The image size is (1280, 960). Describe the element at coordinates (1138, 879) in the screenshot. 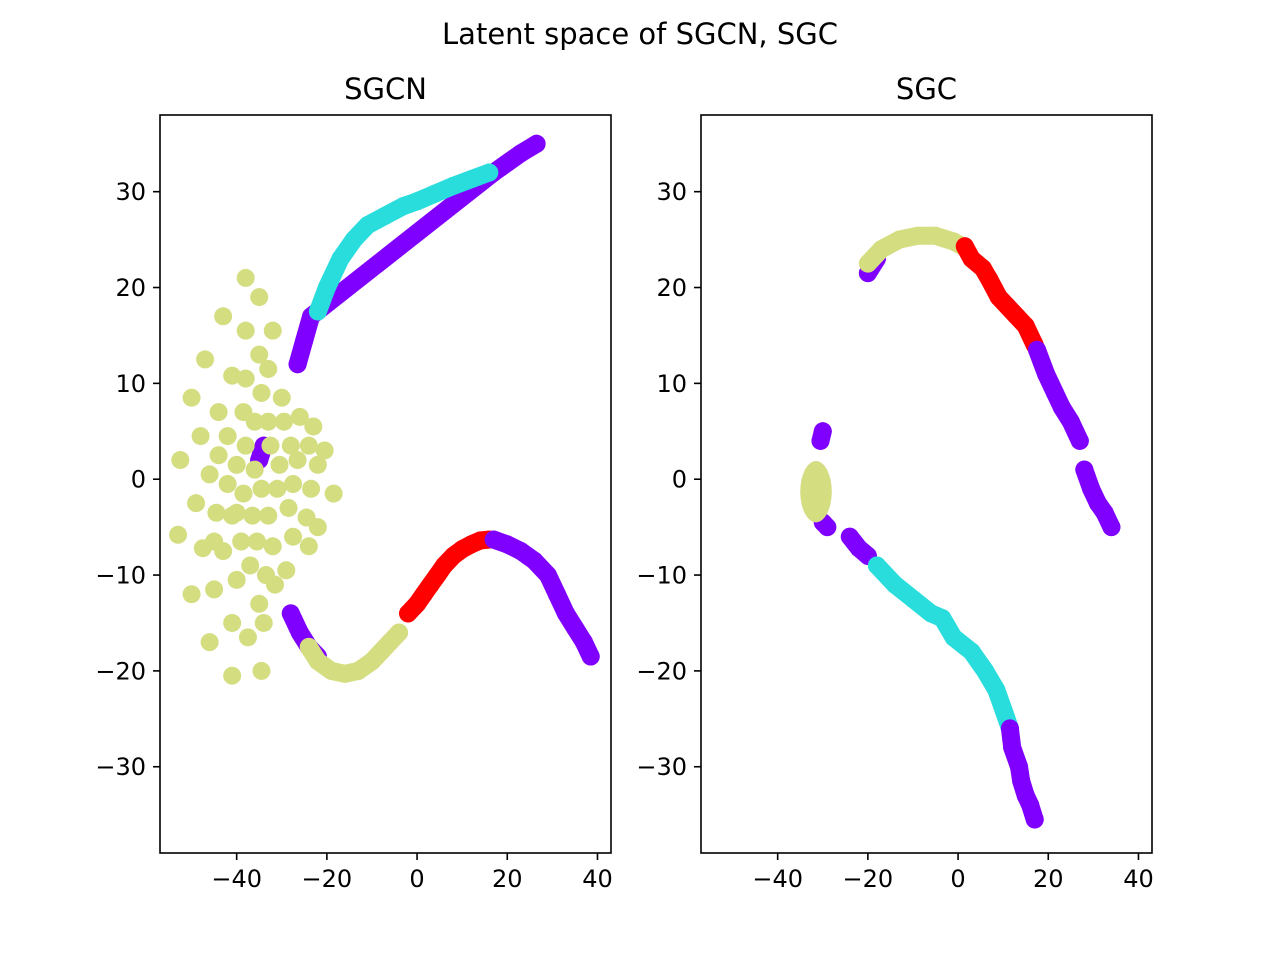

I see `sgc-x-tick-label: 40` at that location.